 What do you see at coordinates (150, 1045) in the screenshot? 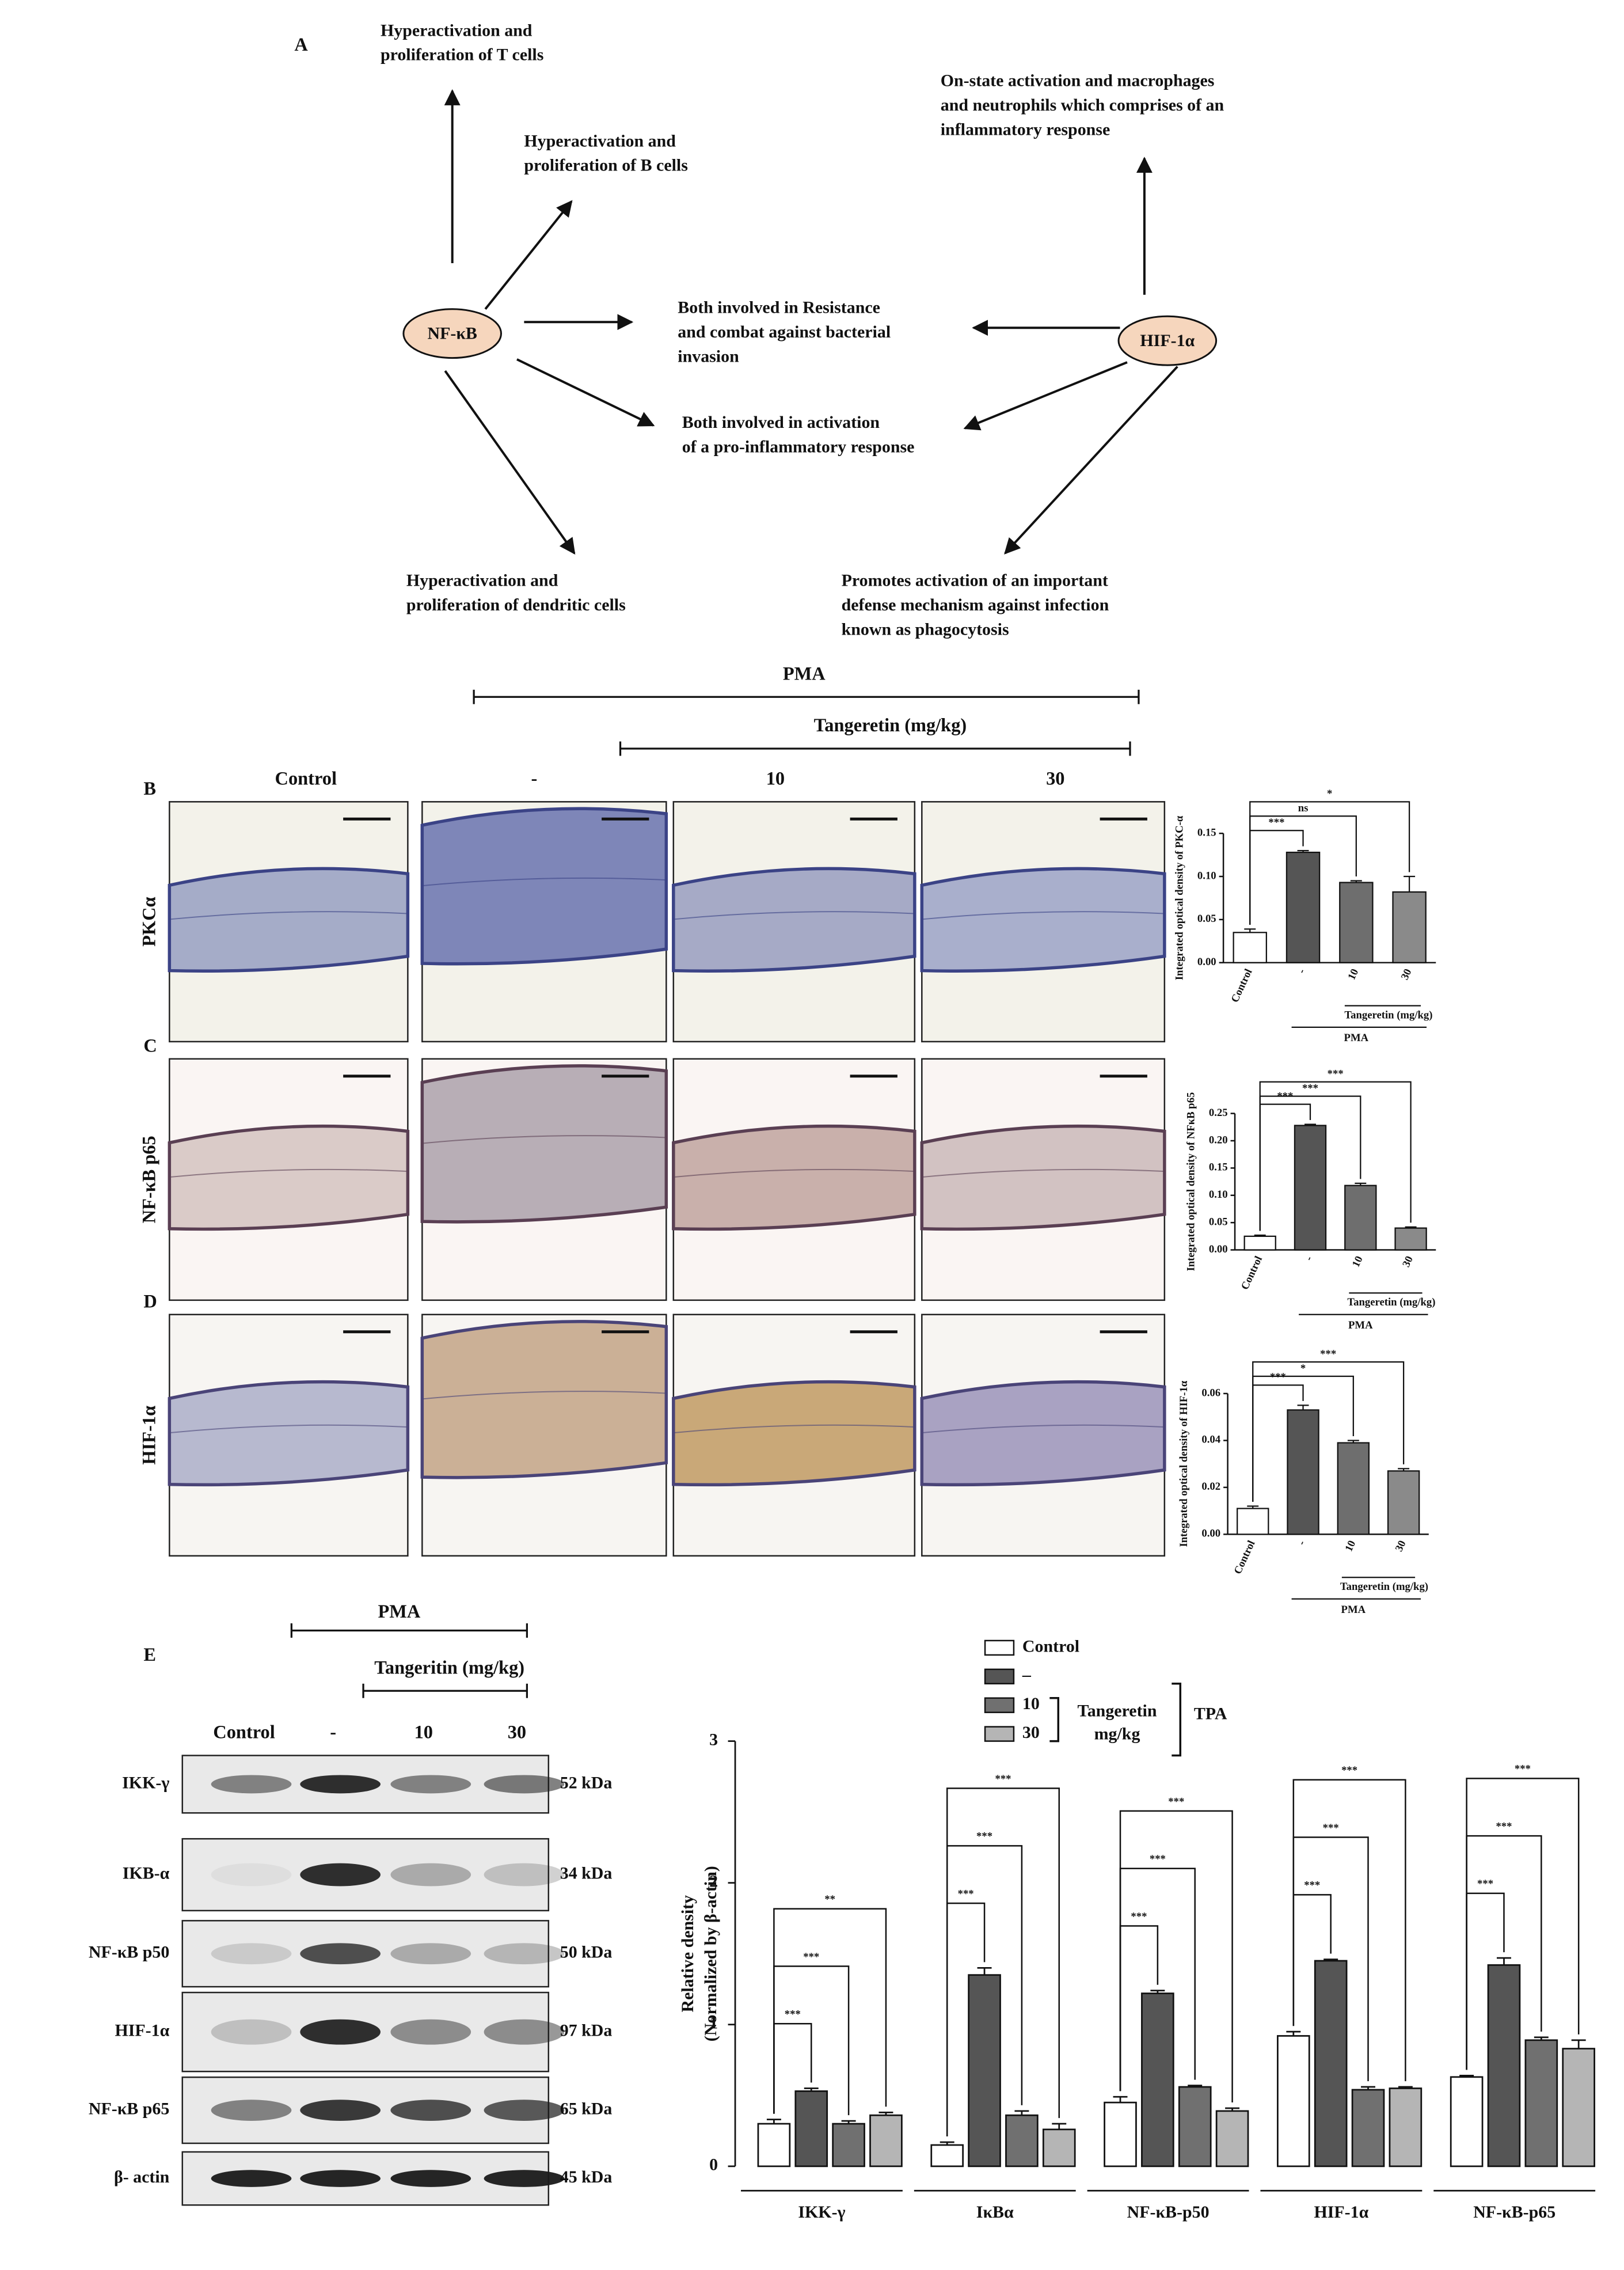
I see `panel-label: C` at bounding box center [150, 1045].